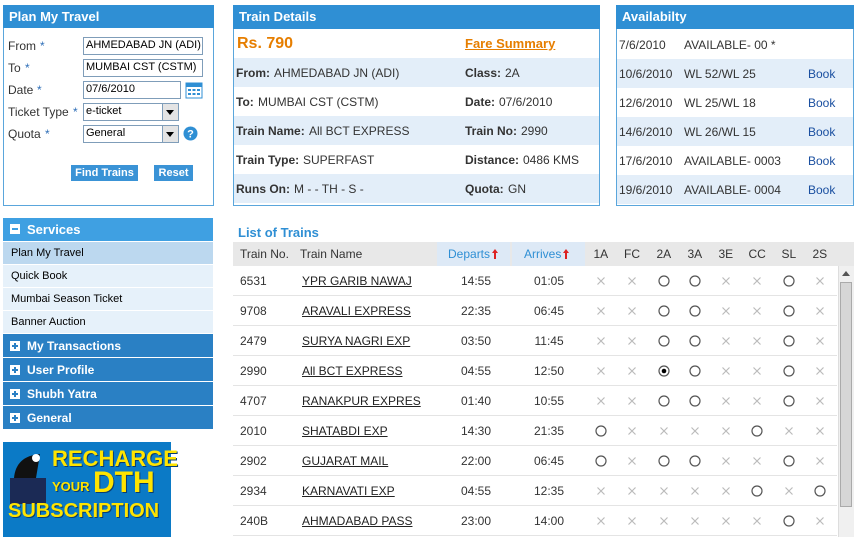 The height and width of the screenshot is (537, 859). What do you see at coordinates (348, 491) in the screenshot?
I see `train-name: KARNAVATI EXP` at bounding box center [348, 491].